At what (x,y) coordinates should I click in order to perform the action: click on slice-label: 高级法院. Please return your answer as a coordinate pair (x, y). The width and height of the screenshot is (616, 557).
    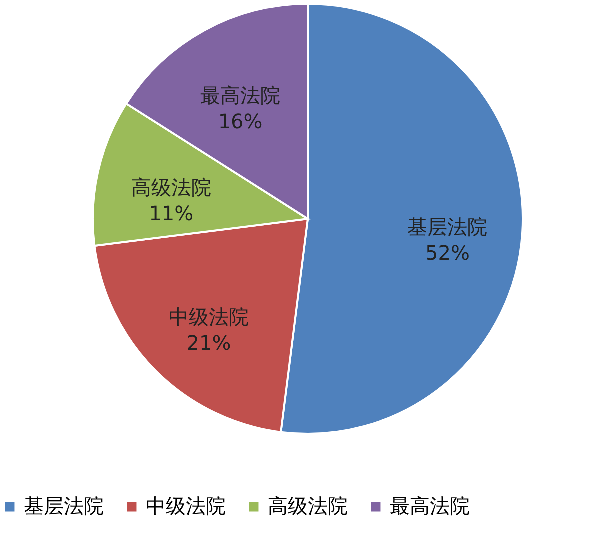
    Looking at the image, I should click on (171, 187).